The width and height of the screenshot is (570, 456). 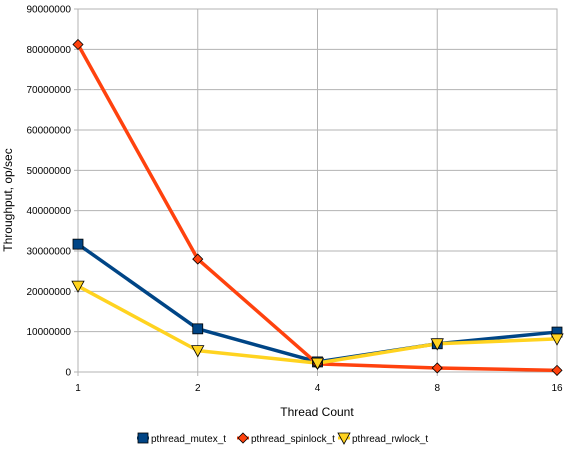 I want to click on y-tick-label: 30000000, so click(x=49, y=252).